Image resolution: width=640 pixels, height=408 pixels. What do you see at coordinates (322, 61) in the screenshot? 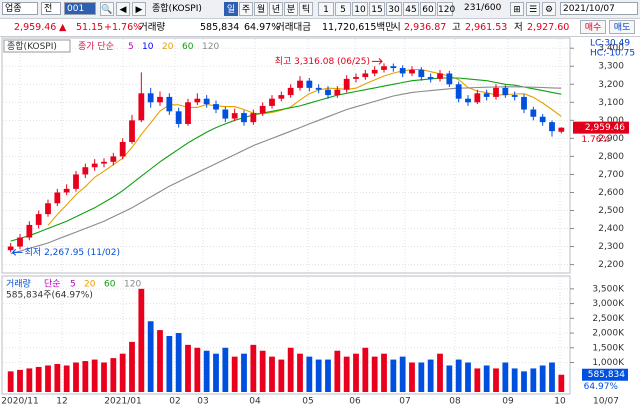
I see `max-annotation: 최고 3,316.08 (06/25)` at bounding box center [322, 61].